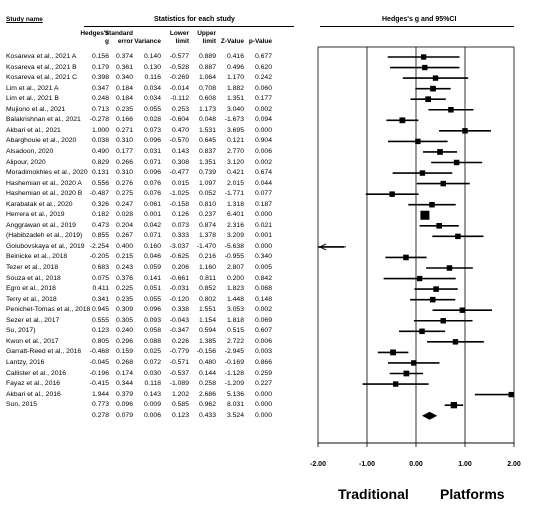 The width and height of the screenshot is (550, 528). I want to click on stat-z: 5.136, so click(235, 394).